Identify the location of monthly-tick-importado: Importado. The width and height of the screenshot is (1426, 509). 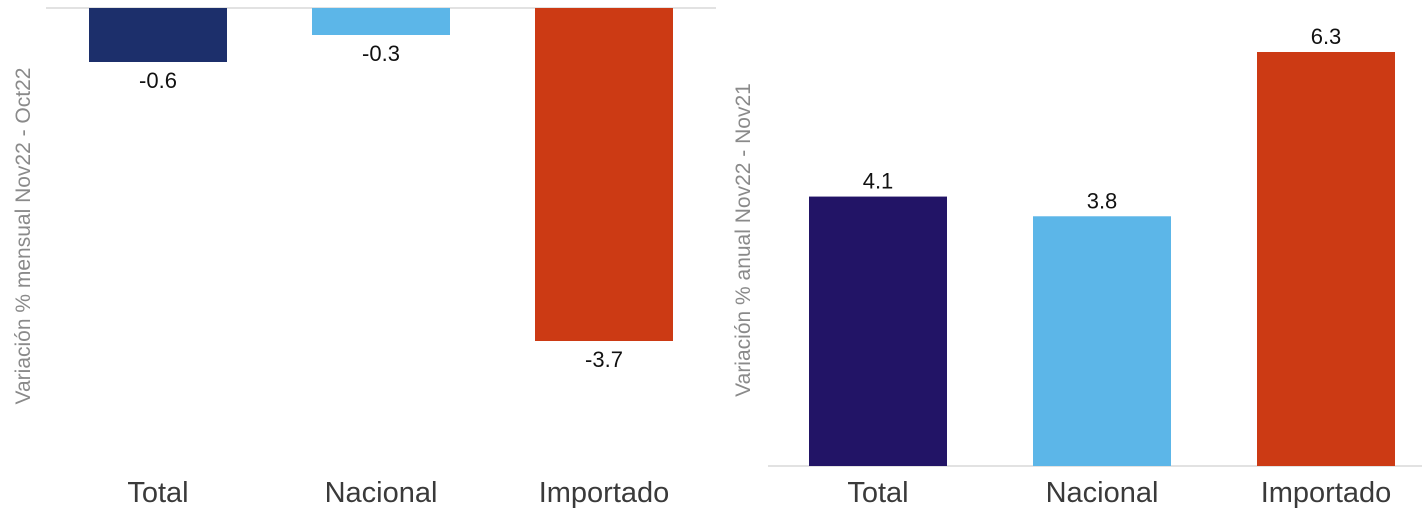
(604, 493).